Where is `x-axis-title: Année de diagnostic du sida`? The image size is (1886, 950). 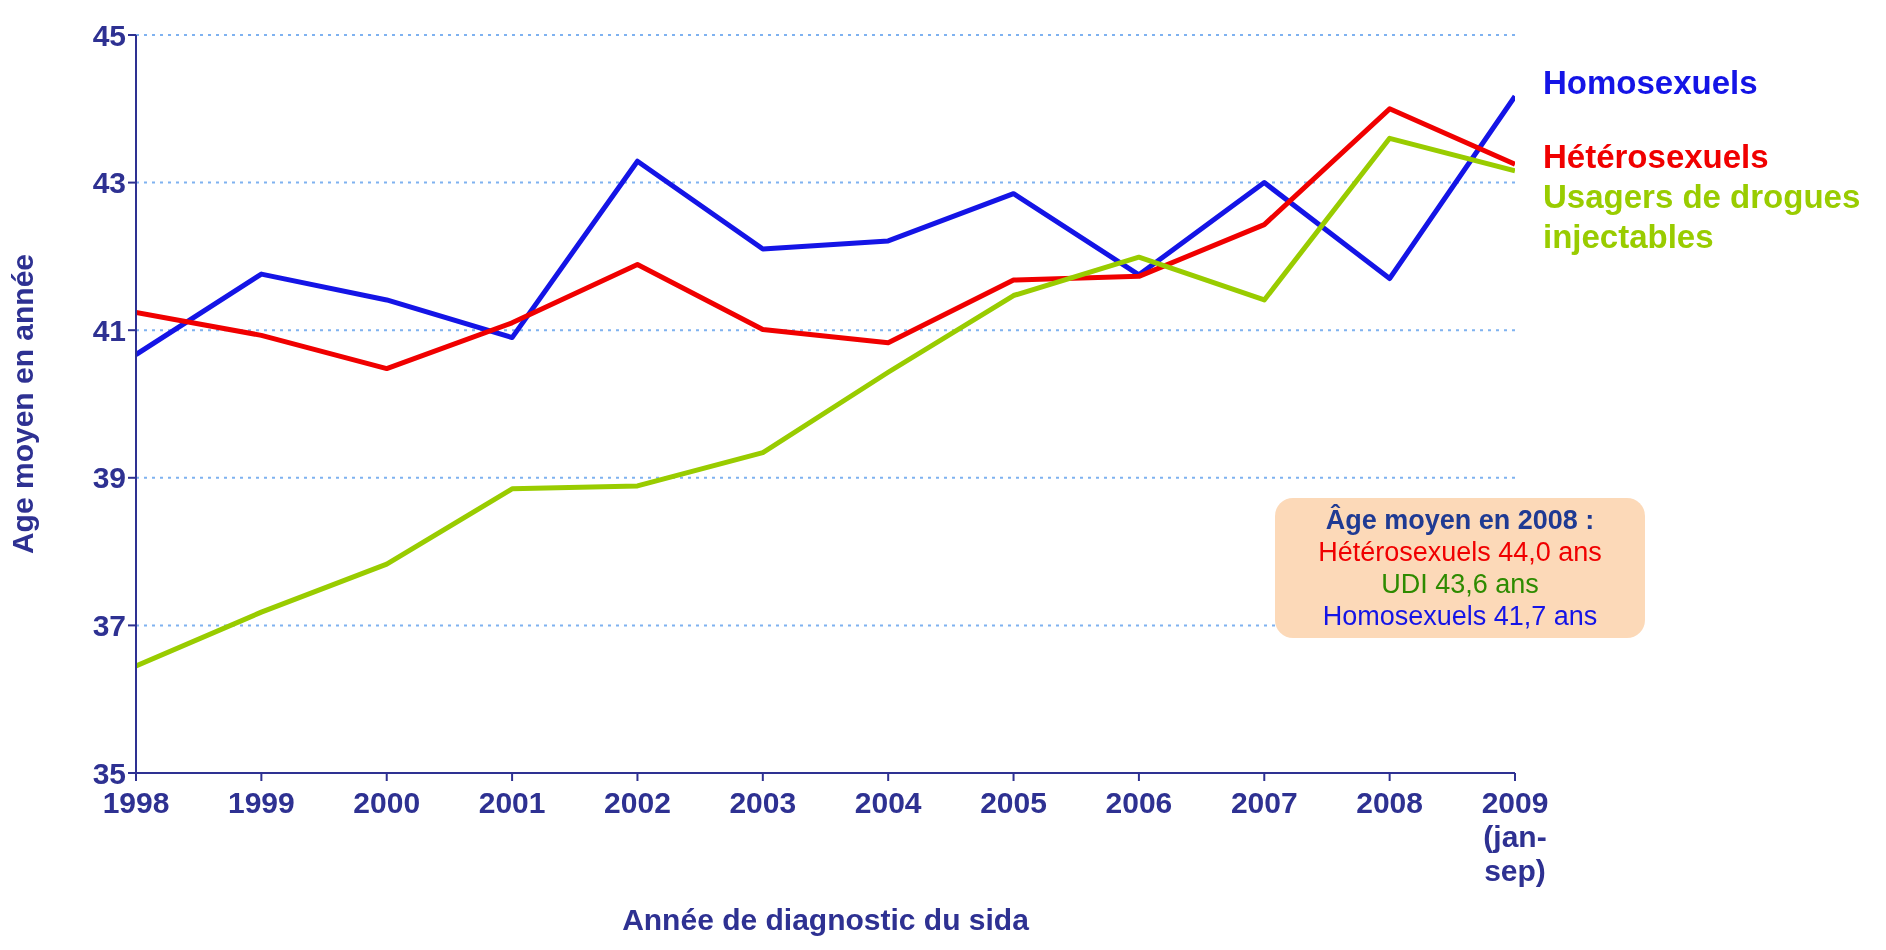 x-axis-title: Année de diagnostic du sida is located at coordinates (826, 919).